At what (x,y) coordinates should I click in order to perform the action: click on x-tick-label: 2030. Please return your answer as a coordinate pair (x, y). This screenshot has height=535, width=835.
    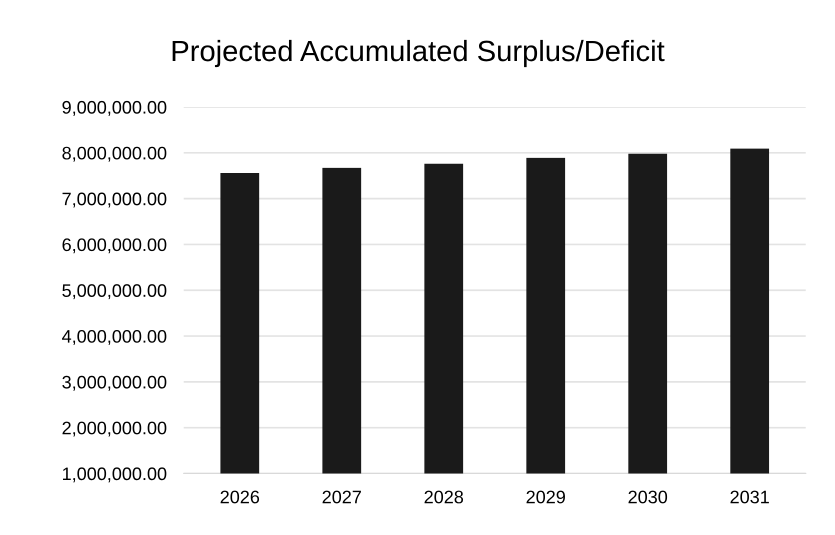
    Looking at the image, I should click on (648, 497).